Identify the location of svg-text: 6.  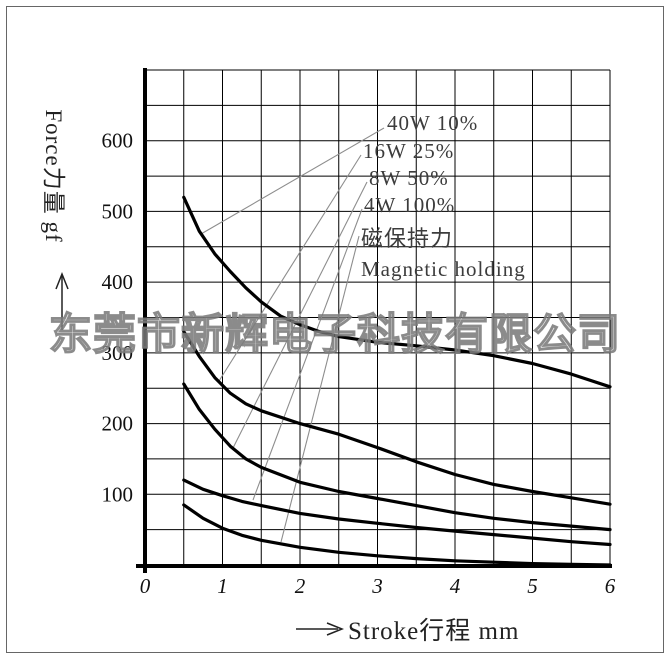
(610, 586).